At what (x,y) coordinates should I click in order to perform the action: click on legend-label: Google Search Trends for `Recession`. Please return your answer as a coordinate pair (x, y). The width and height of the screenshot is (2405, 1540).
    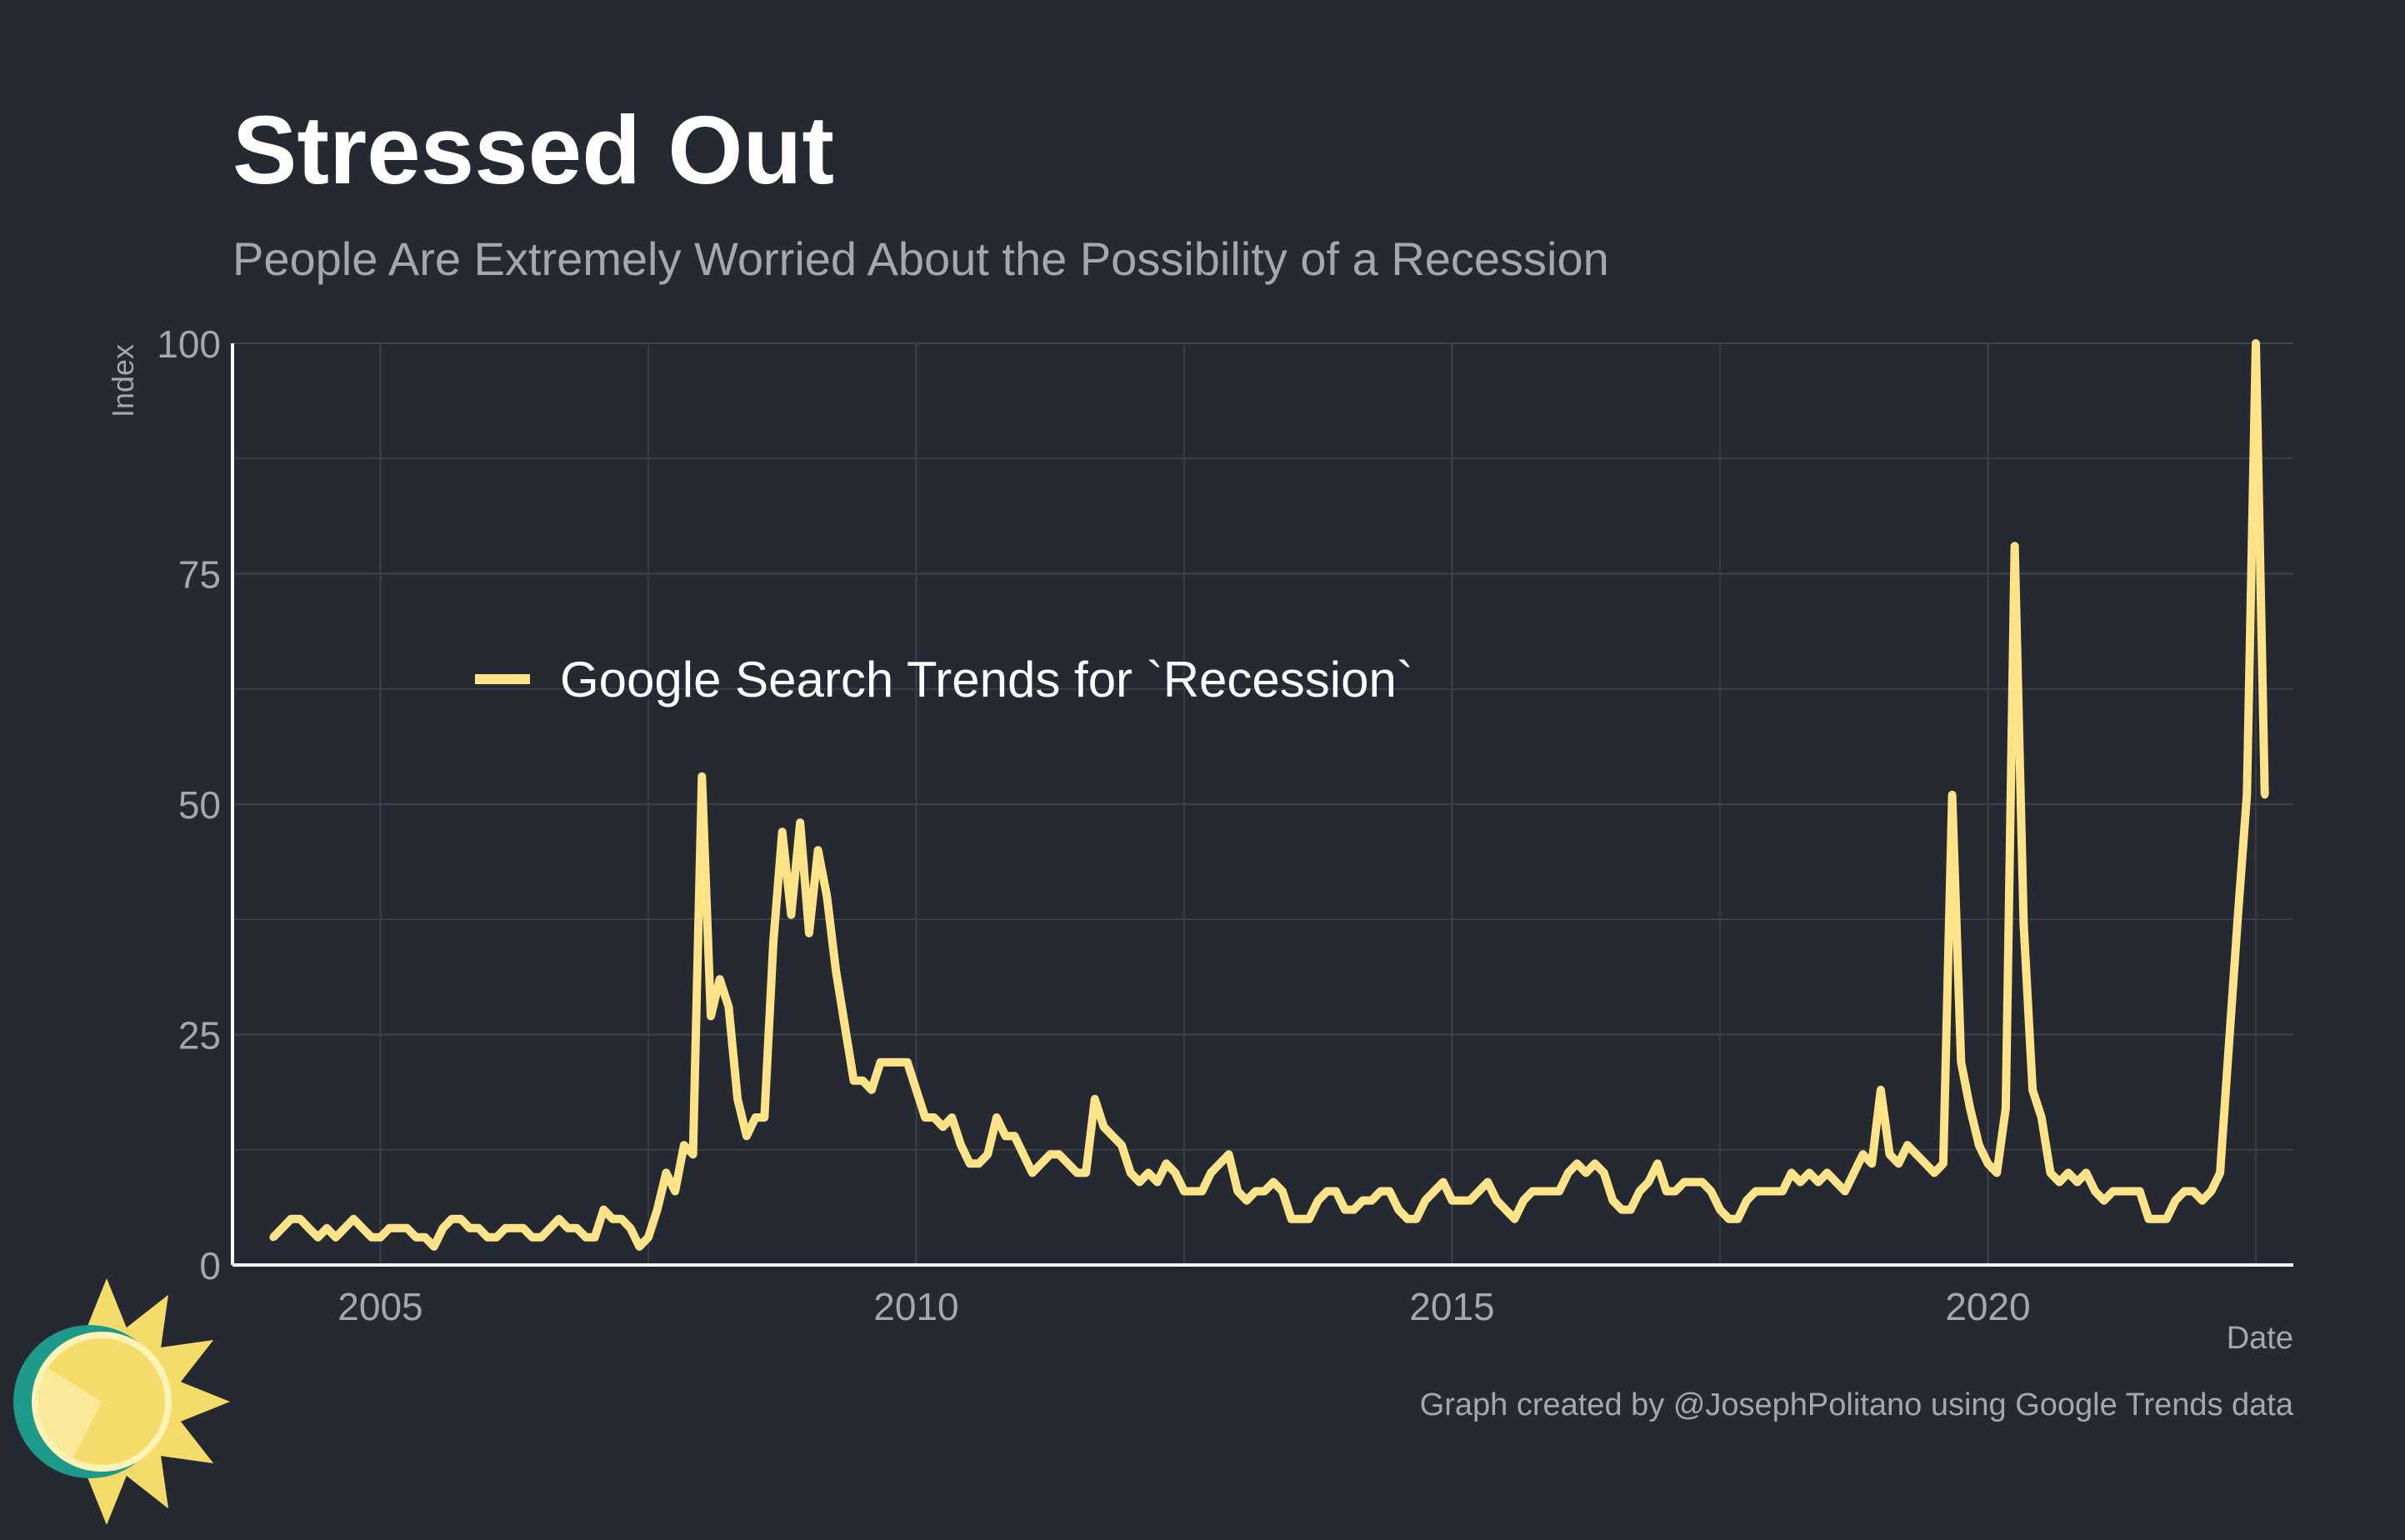
    Looking at the image, I should click on (986, 680).